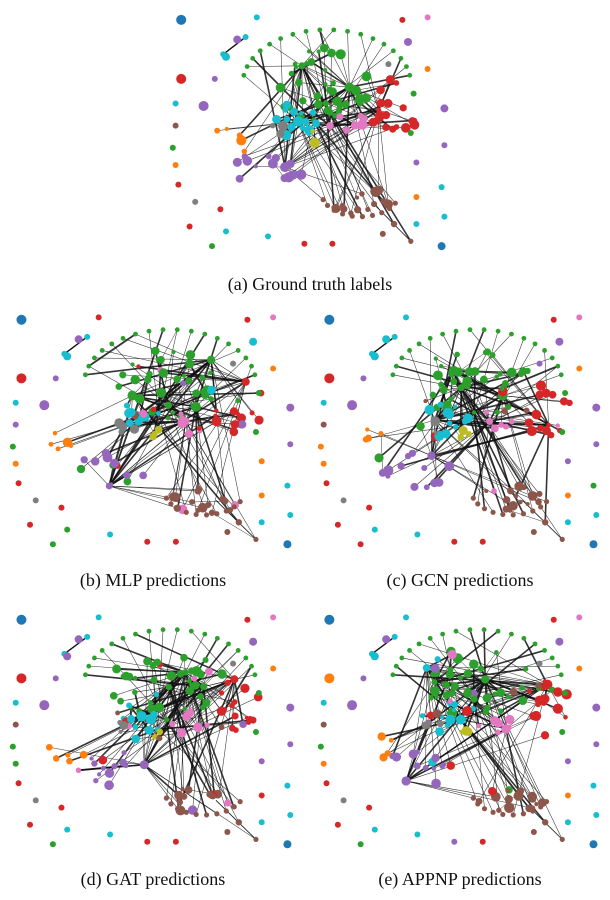  Describe the element at coordinates (227, 532) in the screenshot. I see `isolated-node-brown` at that location.